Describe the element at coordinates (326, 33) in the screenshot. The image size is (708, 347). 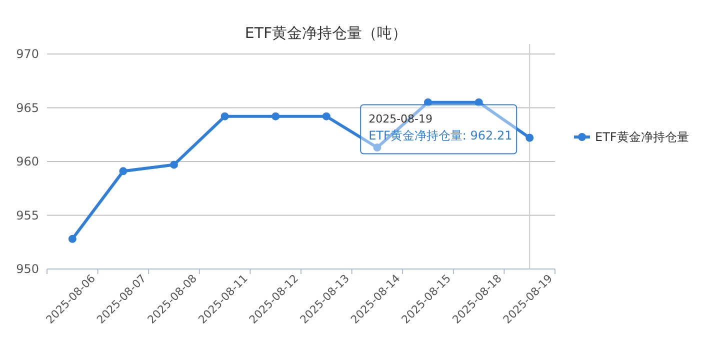
I see `chart-title: ETF黄金净持仓量（吨）` at that location.